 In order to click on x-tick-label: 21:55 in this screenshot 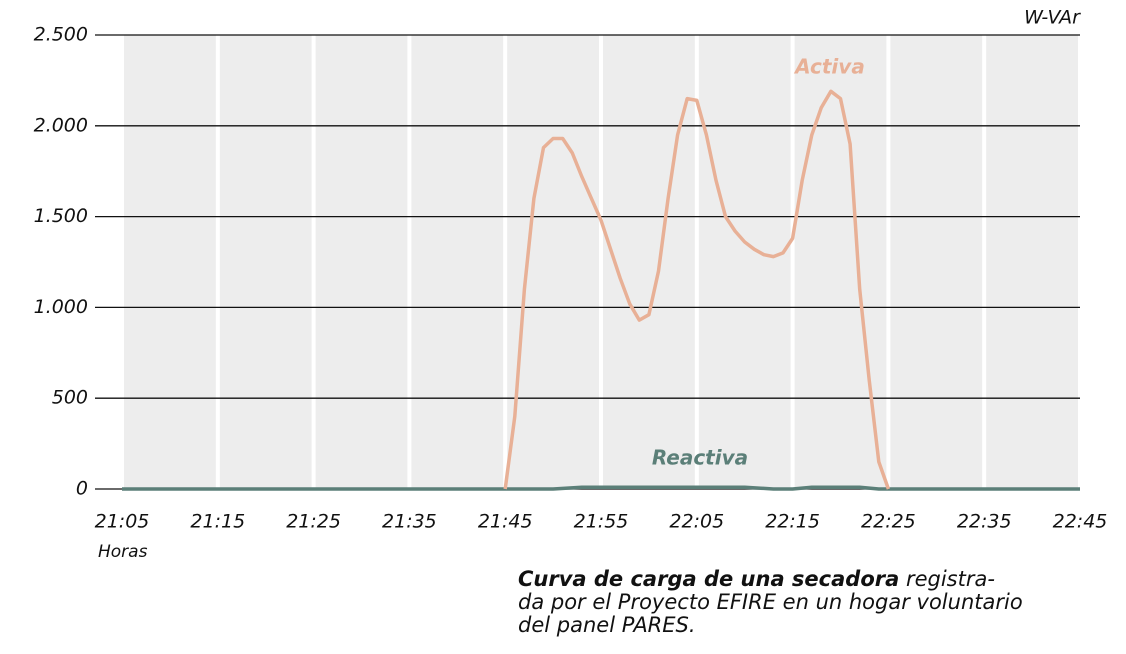, I will do `click(601, 522)`.